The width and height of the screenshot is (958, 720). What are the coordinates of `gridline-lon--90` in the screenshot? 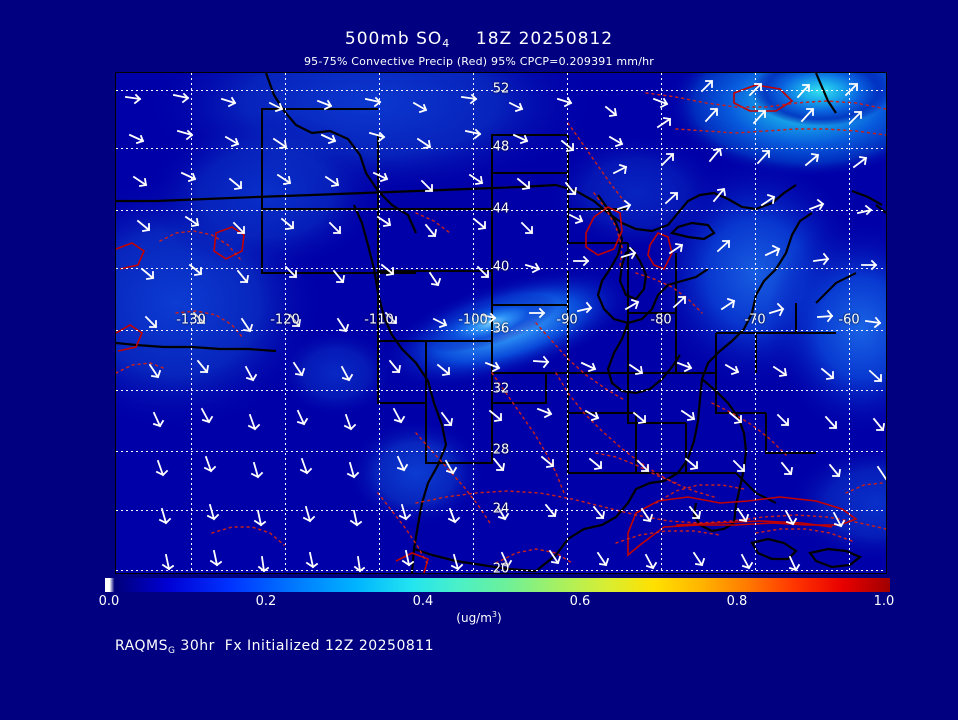 It's located at (567, 323).